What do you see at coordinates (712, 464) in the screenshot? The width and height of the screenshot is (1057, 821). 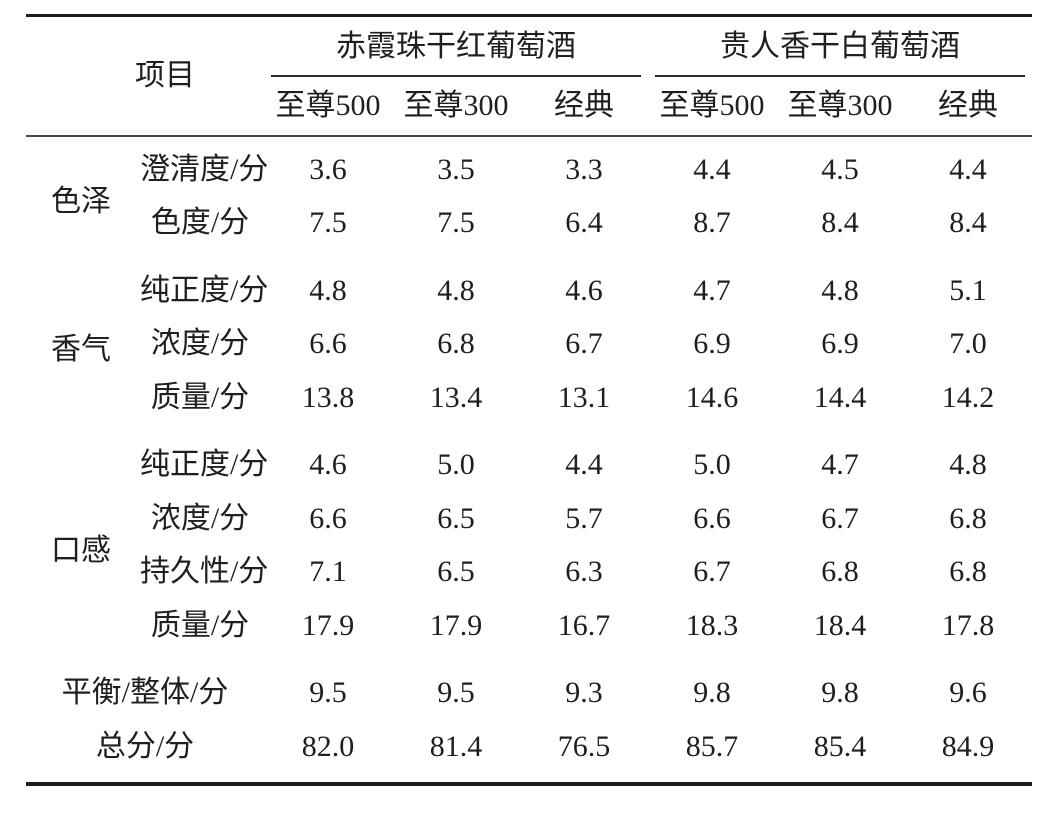 I see `score-cell: 5.0` at bounding box center [712, 464].